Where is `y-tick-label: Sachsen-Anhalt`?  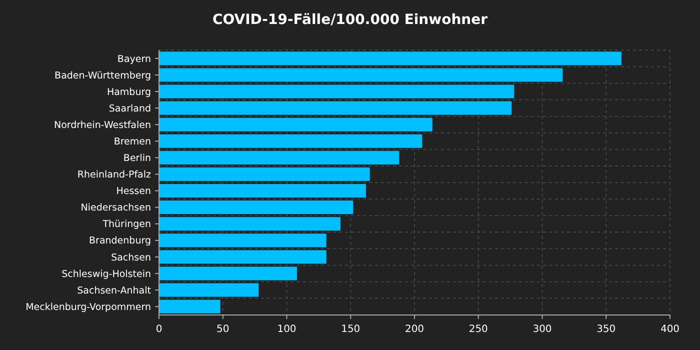
y-tick-label: Sachsen-Anhalt is located at coordinates (114, 290).